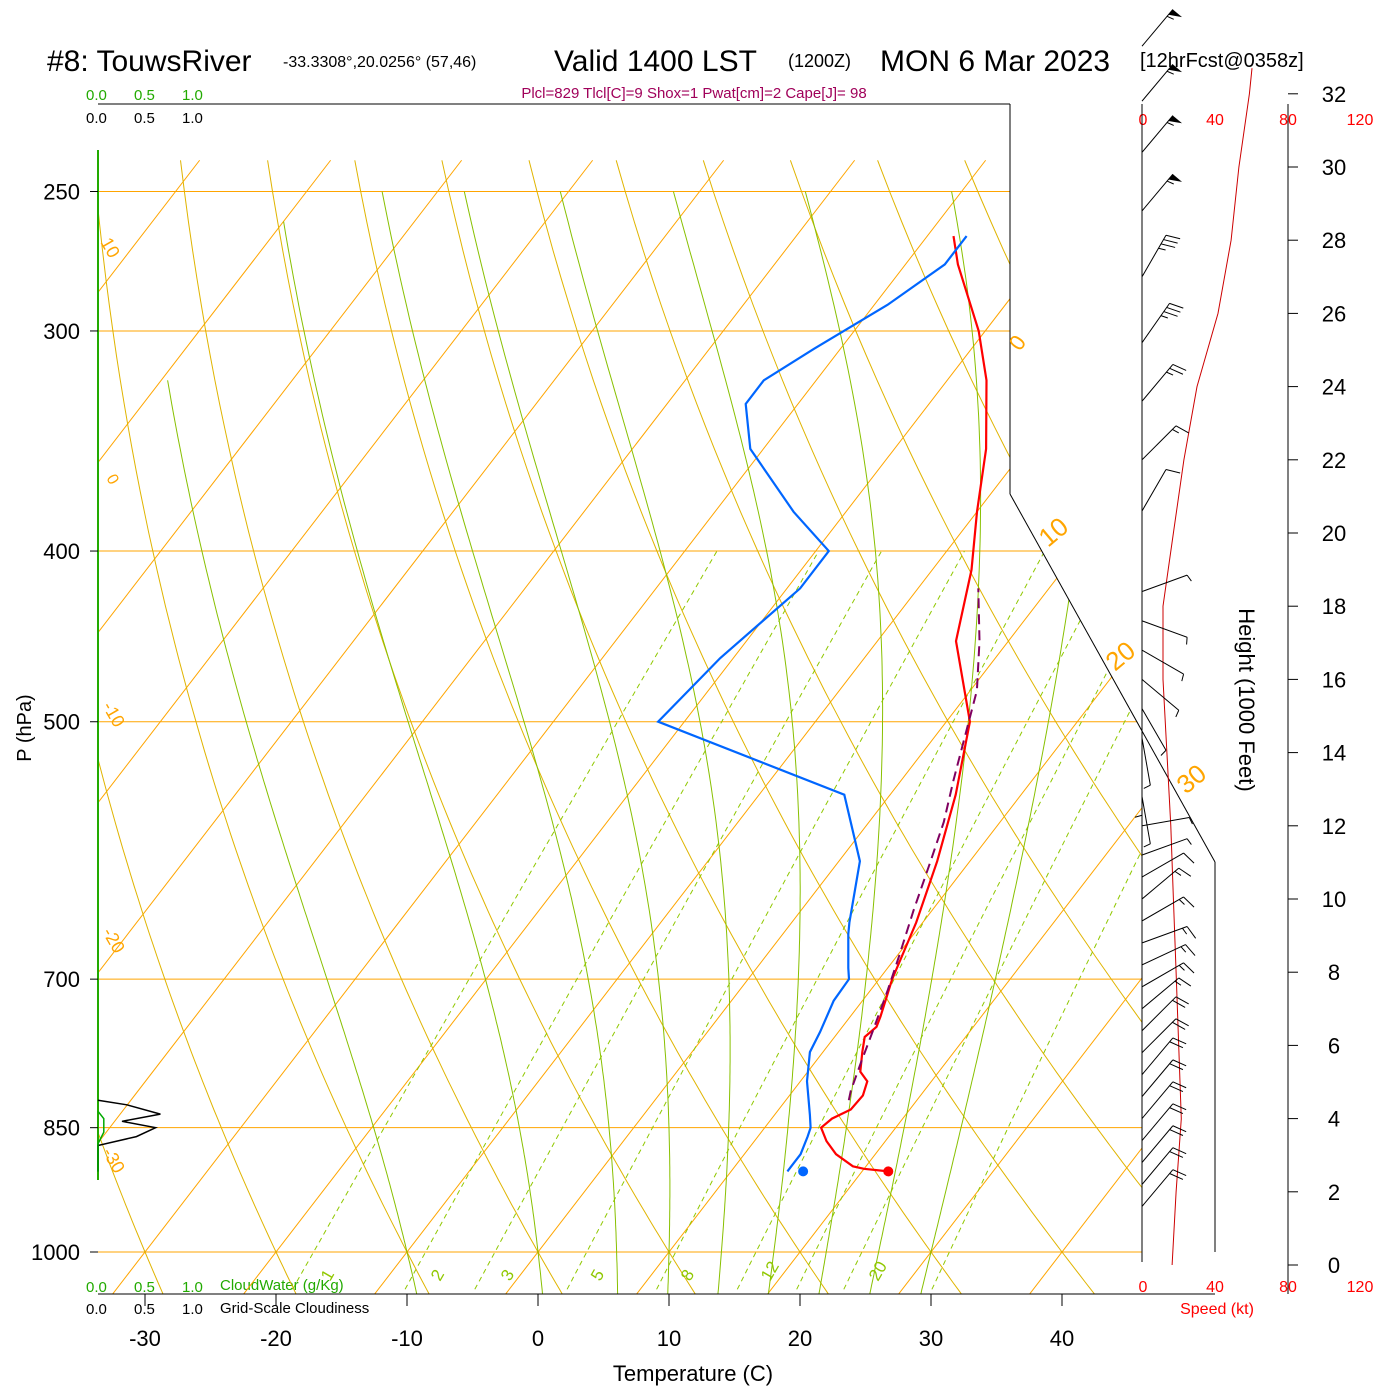 The height and width of the screenshot is (1400, 1400). I want to click on mixing-ratio-label: 5, so click(597, 1275).